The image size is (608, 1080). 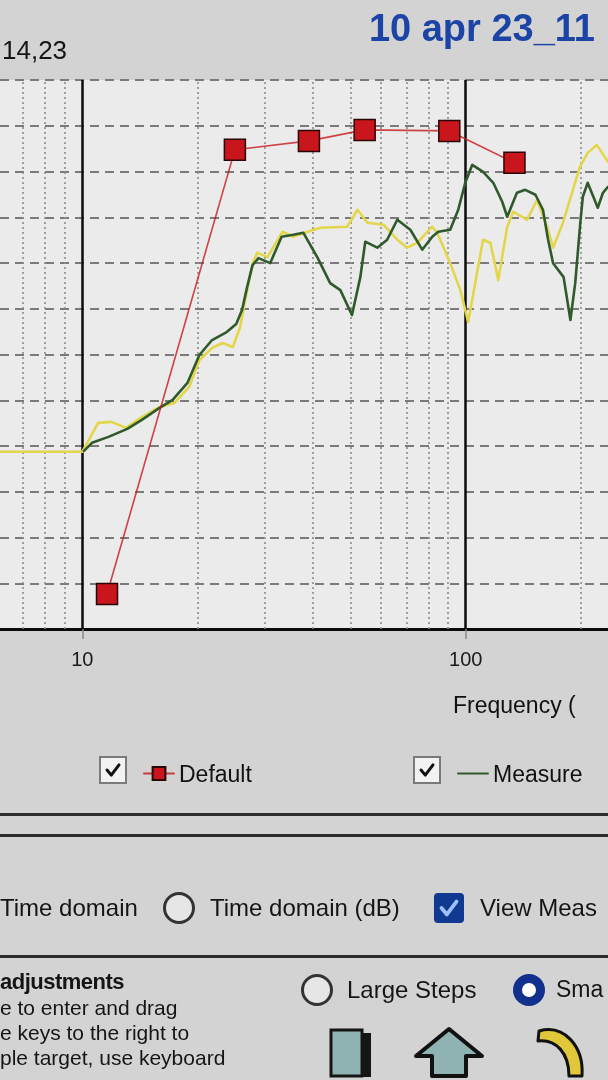 What do you see at coordinates (412, 989) in the screenshot?
I see `text: Large Steps` at bounding box center [412, 989].